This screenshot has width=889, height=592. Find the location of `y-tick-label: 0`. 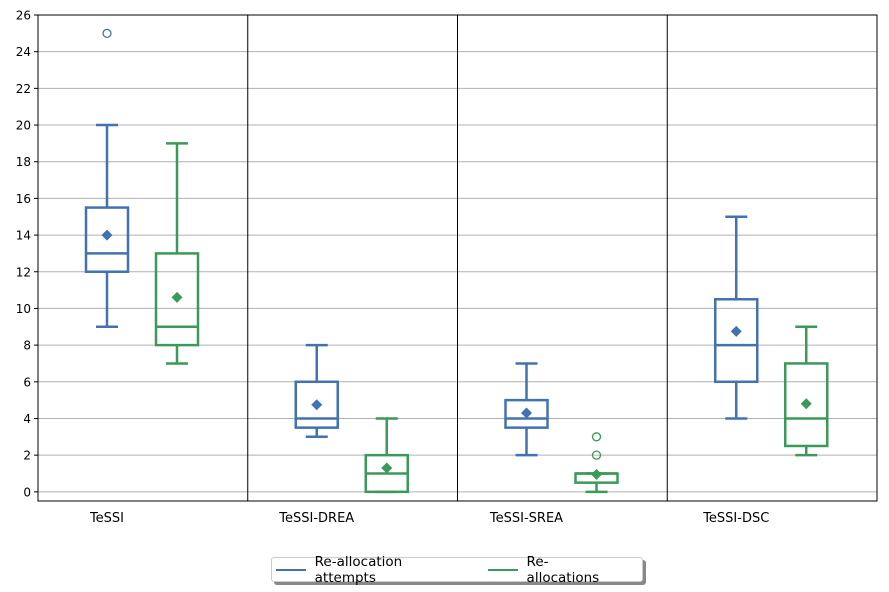

y-tick-label: 0 is located at coordinates (27, 492).